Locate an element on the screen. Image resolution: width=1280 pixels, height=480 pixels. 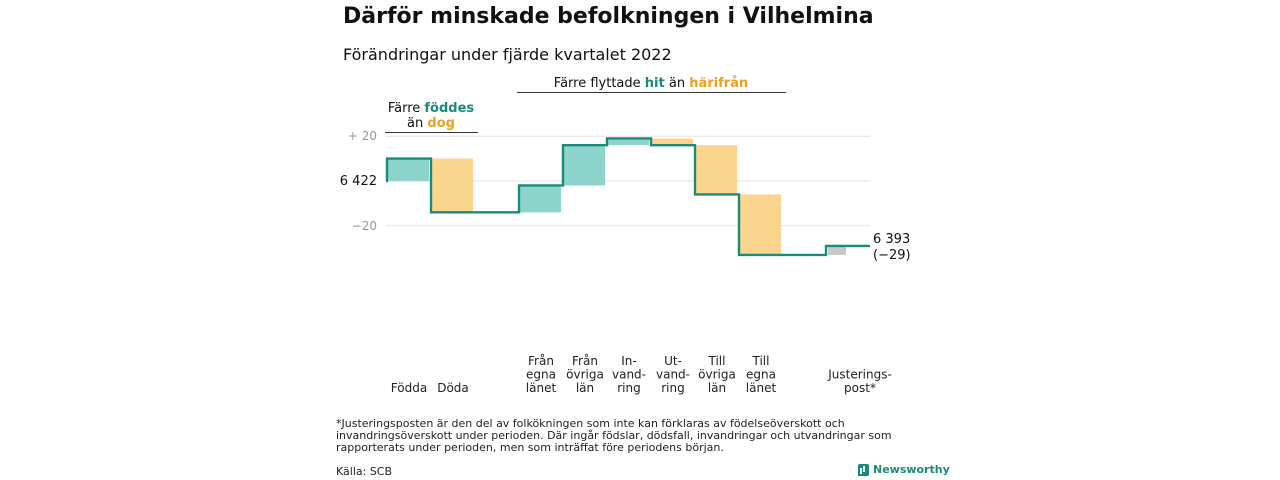
y-tick-label: −20 is located at coordinates (364, 226).